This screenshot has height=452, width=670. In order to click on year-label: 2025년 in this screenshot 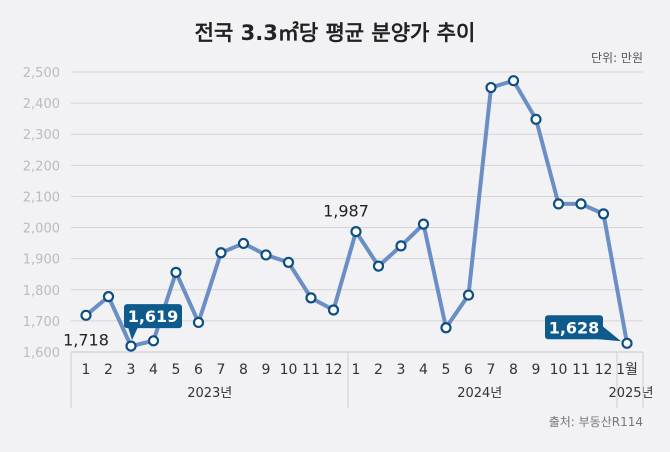, I will do `click(630, 393)`.